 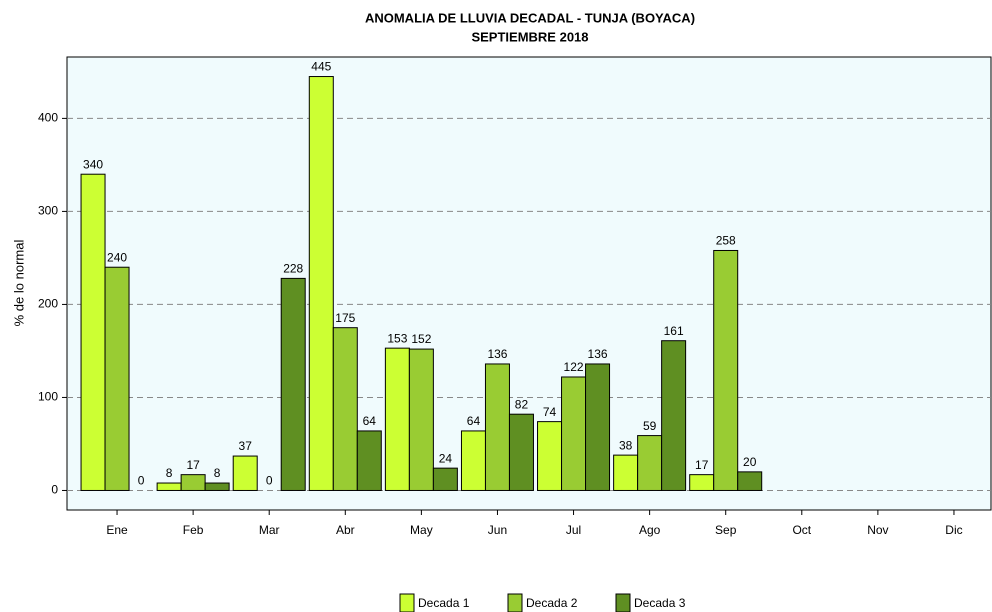 What do you see at coordinates (48, 397) in the screenshot?
I see `y-tick-label: 100` at bounding box center [48, 397].